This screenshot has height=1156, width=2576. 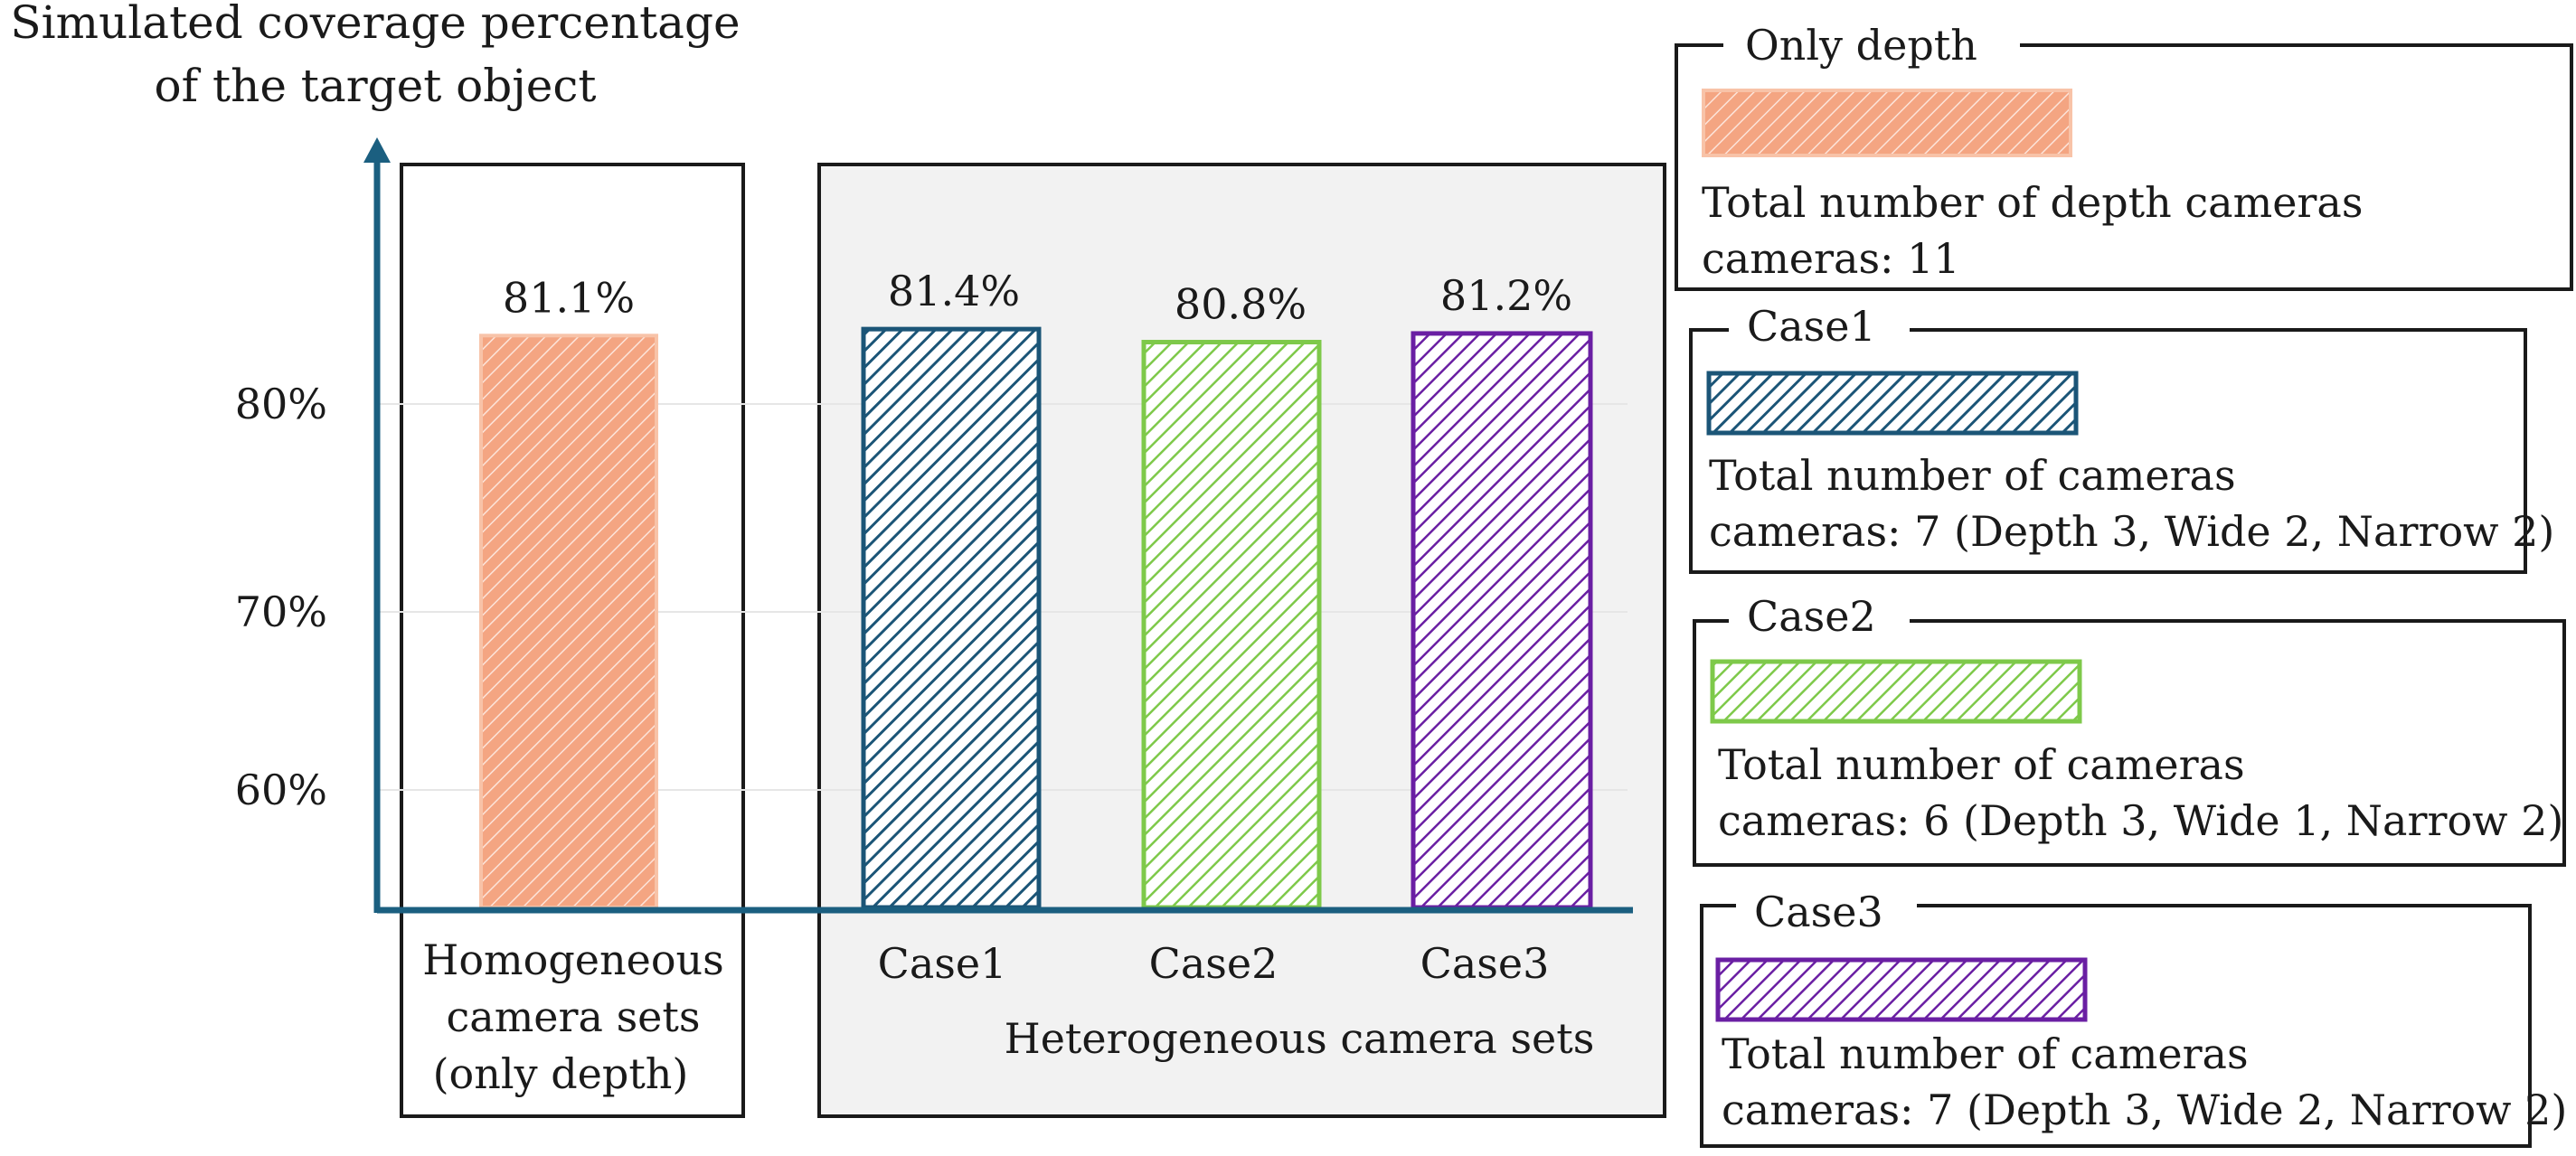 I want to click on legend-line1-only-depth: Total number of depth cameras, so click(x=2032, y=202).